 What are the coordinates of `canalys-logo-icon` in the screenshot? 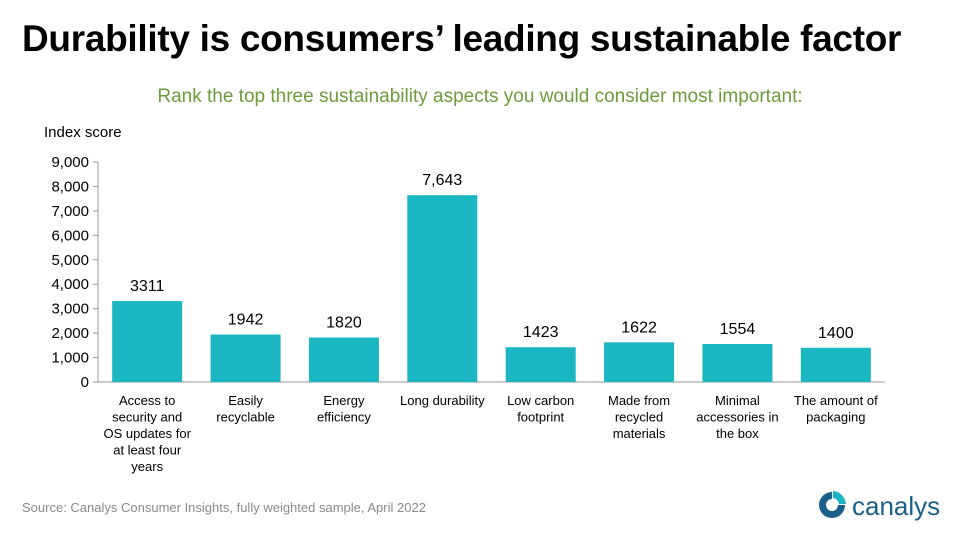 It's located at (832, 504).